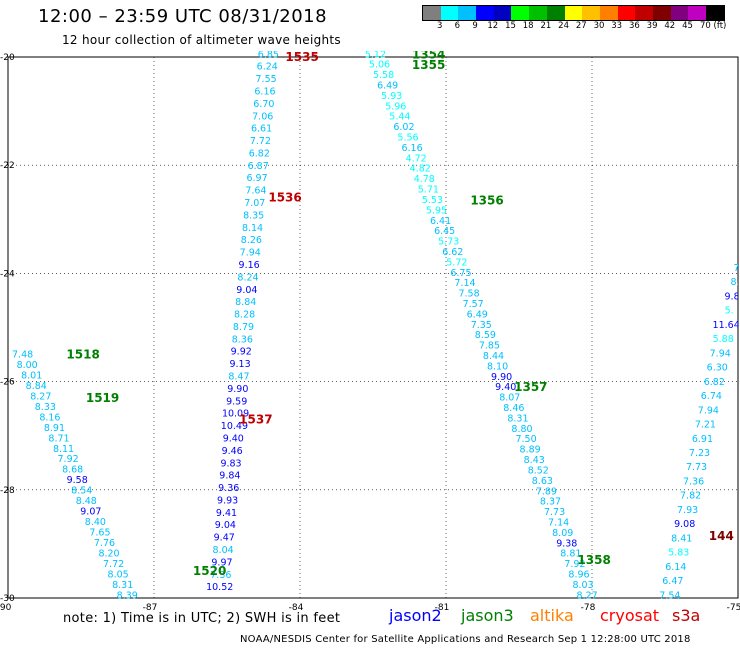 The height and width of the screenshot is (650, 740). What do you see at coordinates (530, 387) in the screenshot?
I see `pass-number-label: 1357` at bounding box center [530, 387].